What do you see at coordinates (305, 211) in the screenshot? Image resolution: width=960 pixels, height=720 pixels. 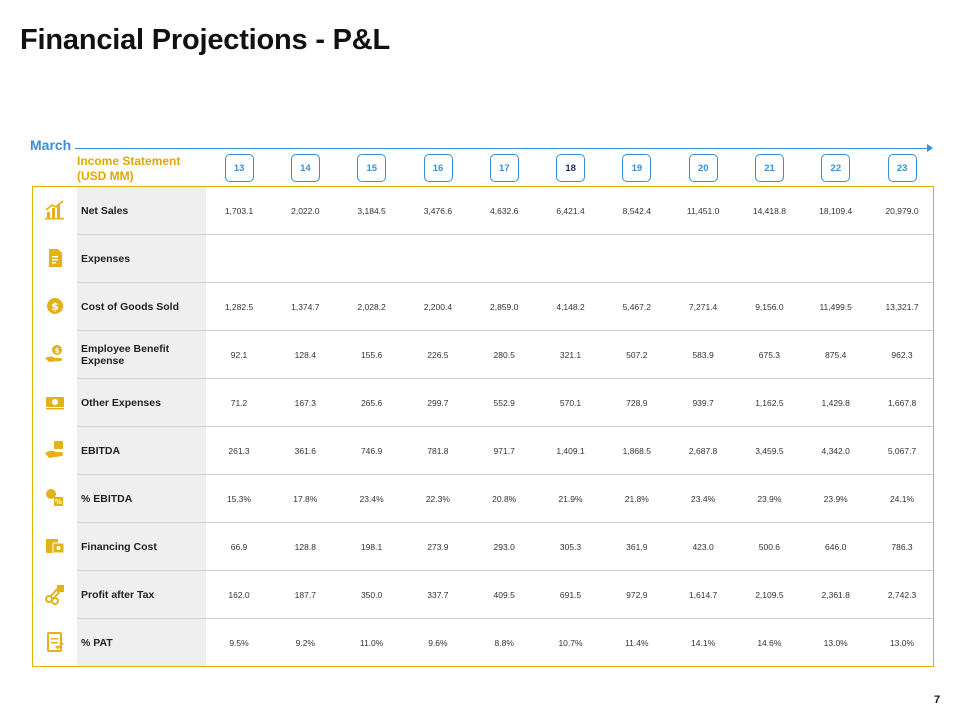 I see `table-cell: 2,022.0` at bounding box center [305, 211].